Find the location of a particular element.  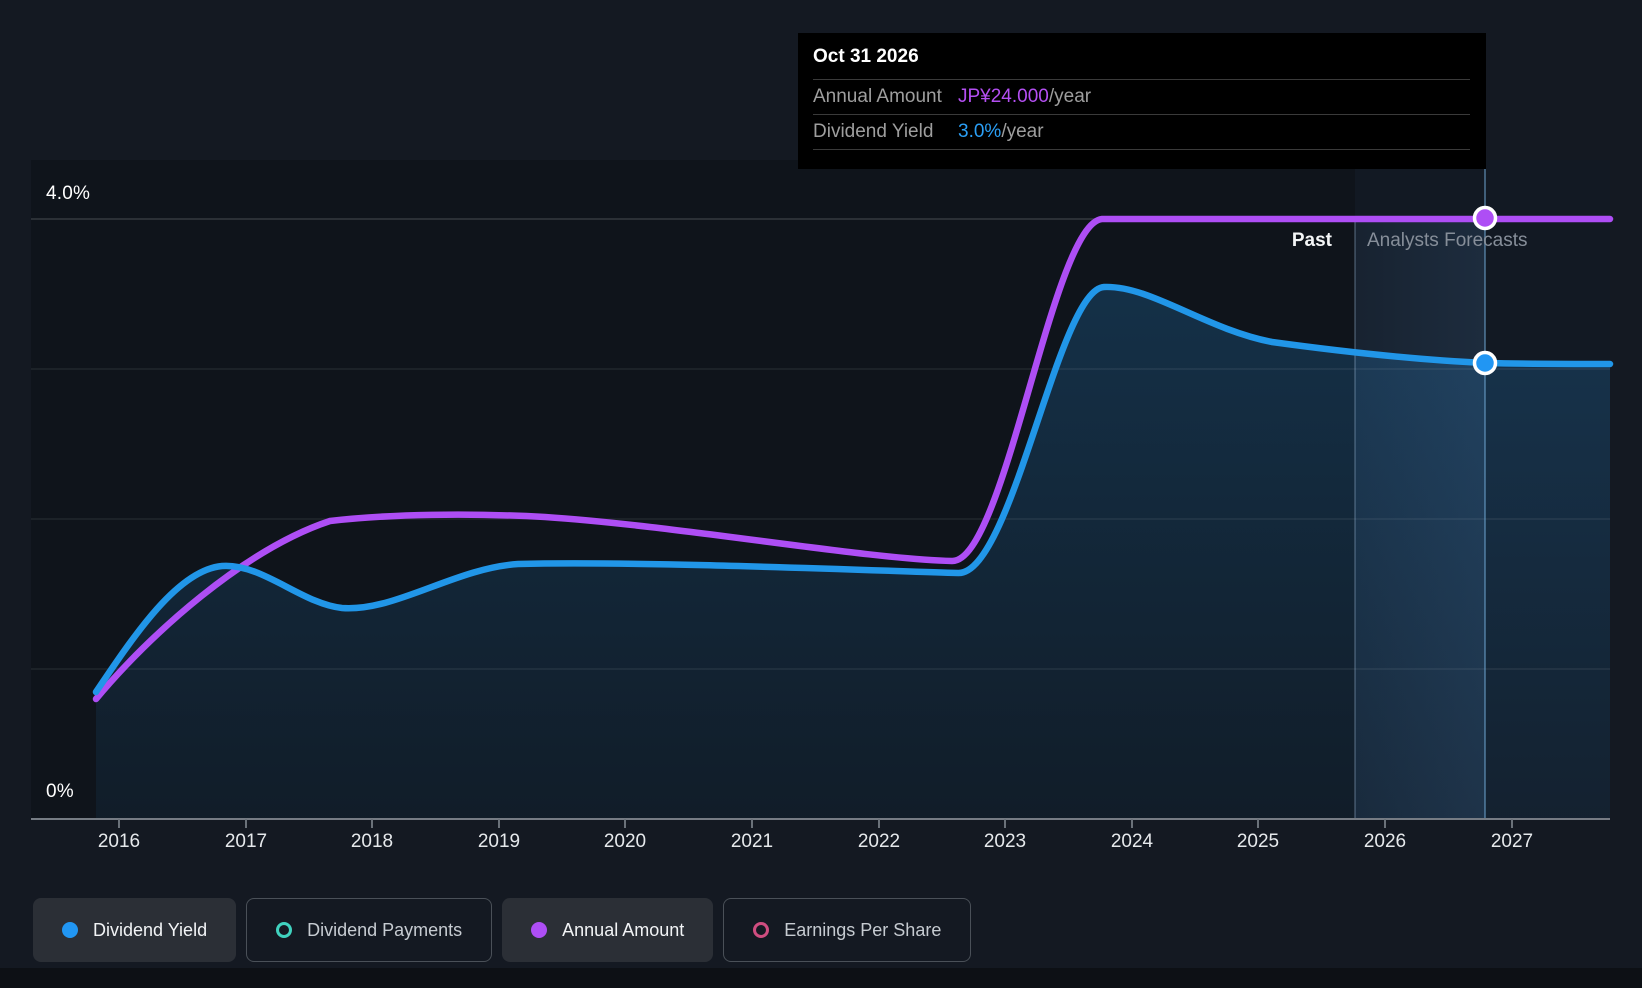

y-axis-label-top: 4.0% is located at coordinates (68, 193).